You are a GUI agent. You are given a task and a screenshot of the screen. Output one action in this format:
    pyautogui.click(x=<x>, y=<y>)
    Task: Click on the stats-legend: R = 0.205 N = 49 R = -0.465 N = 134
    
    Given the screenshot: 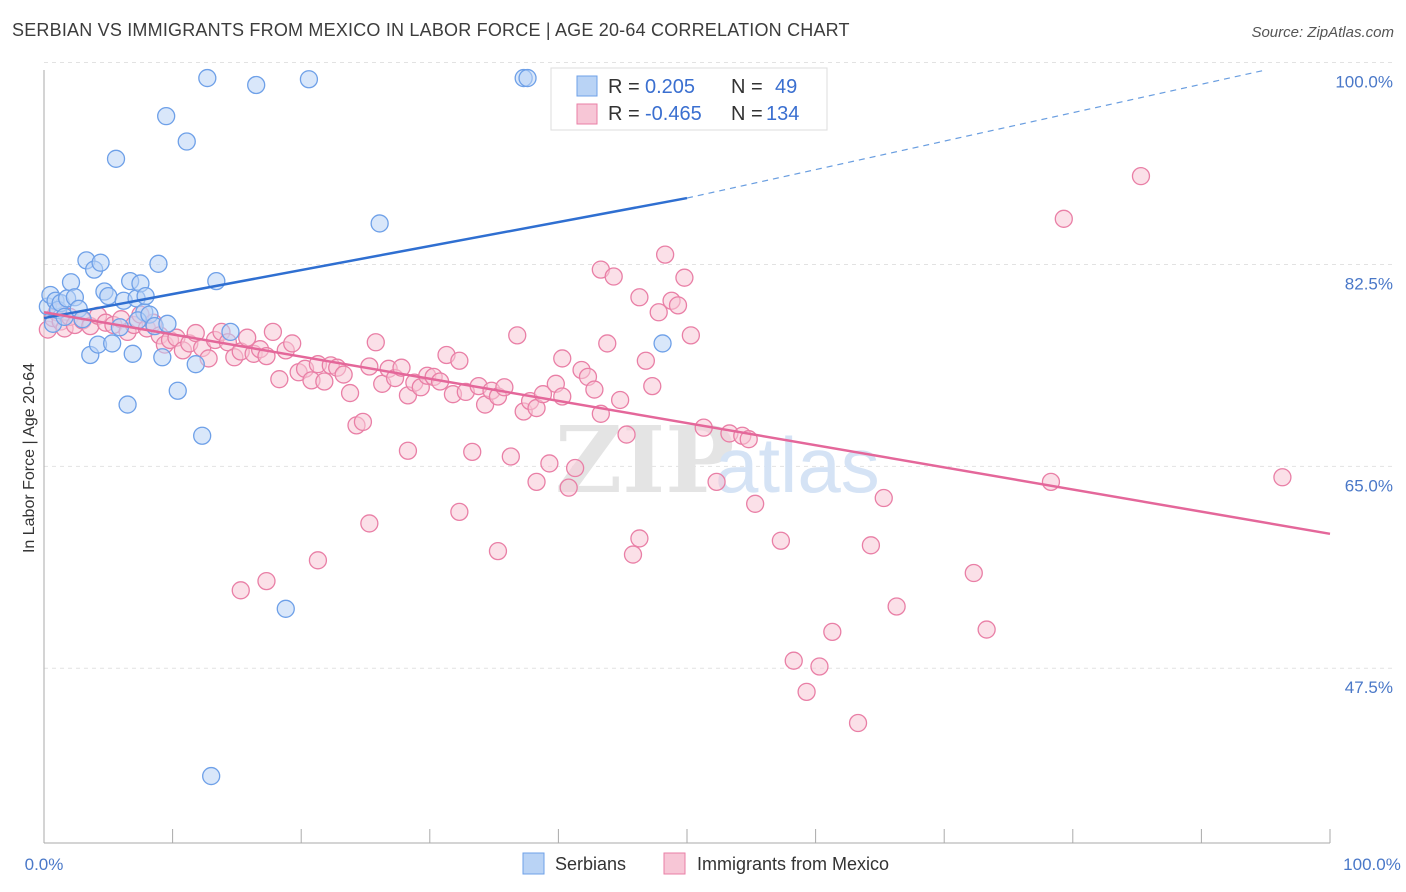 What is the action you would take?
    pyautogui.click(x=689, y=99)
    